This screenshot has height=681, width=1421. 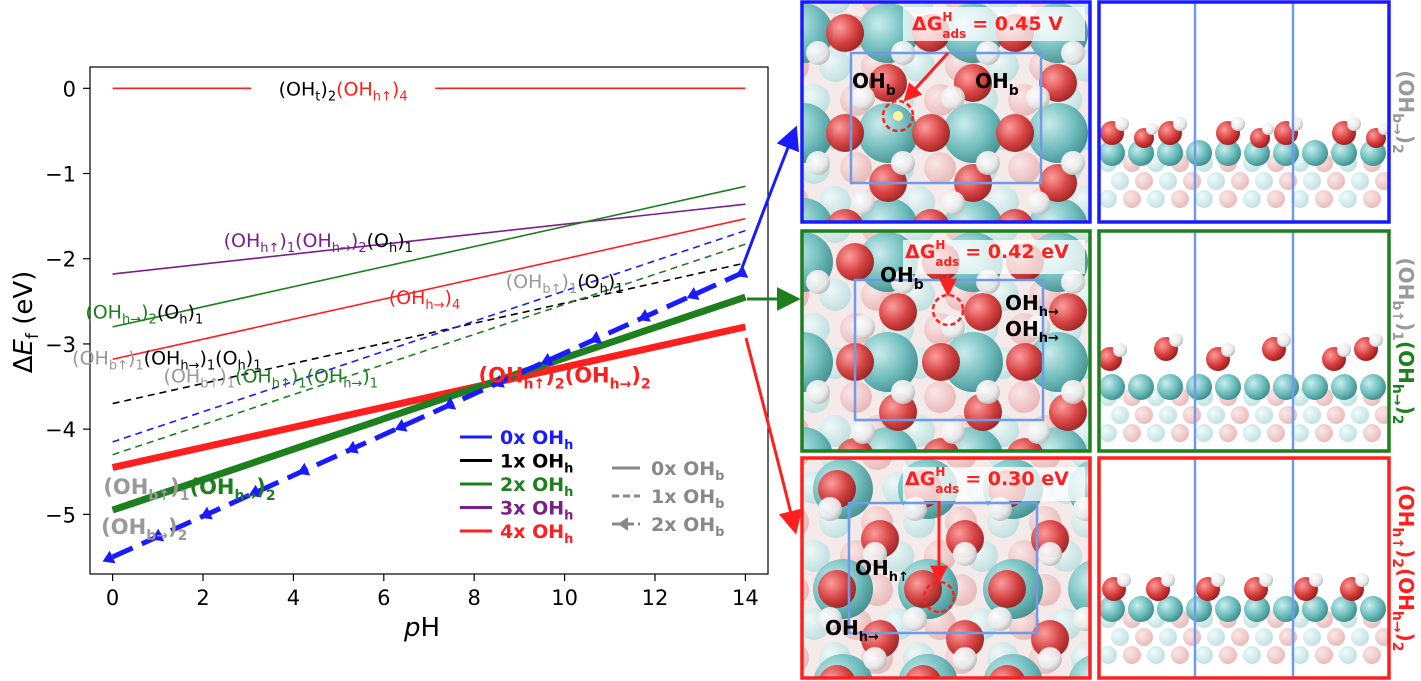 I want to click on series-line-s_ohb1ohh1oh1, so click(x=429, y=333).